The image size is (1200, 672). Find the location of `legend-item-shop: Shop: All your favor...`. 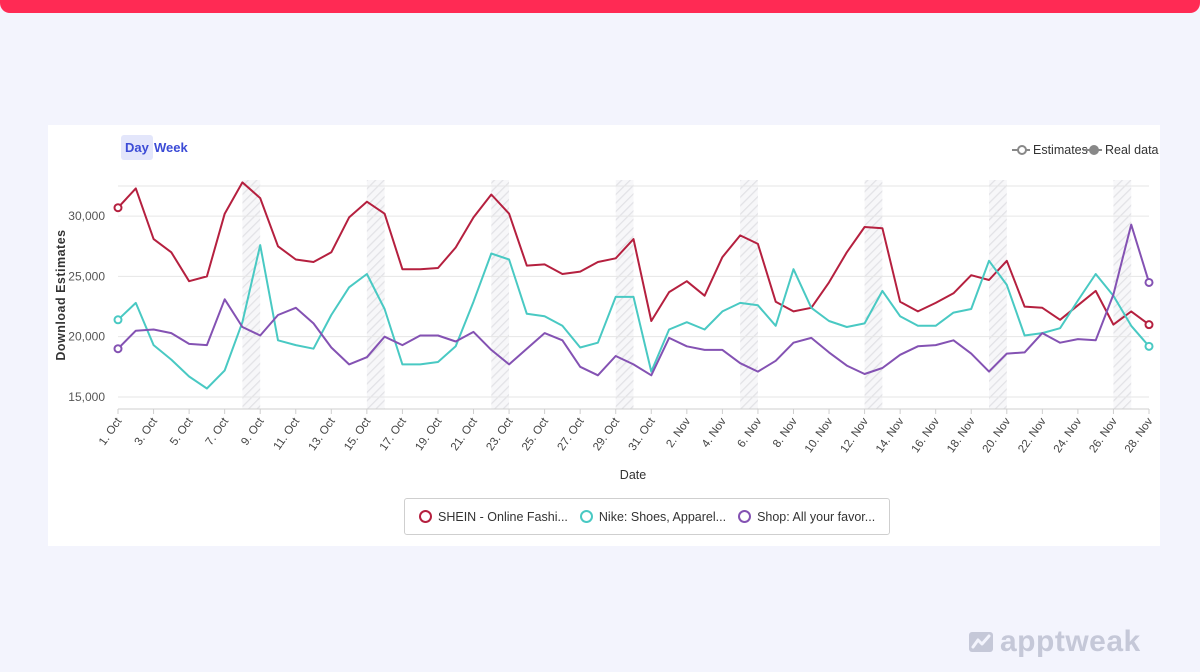

legend-item-shop: Shop: All your favor... is located at coordinates (806, 517).